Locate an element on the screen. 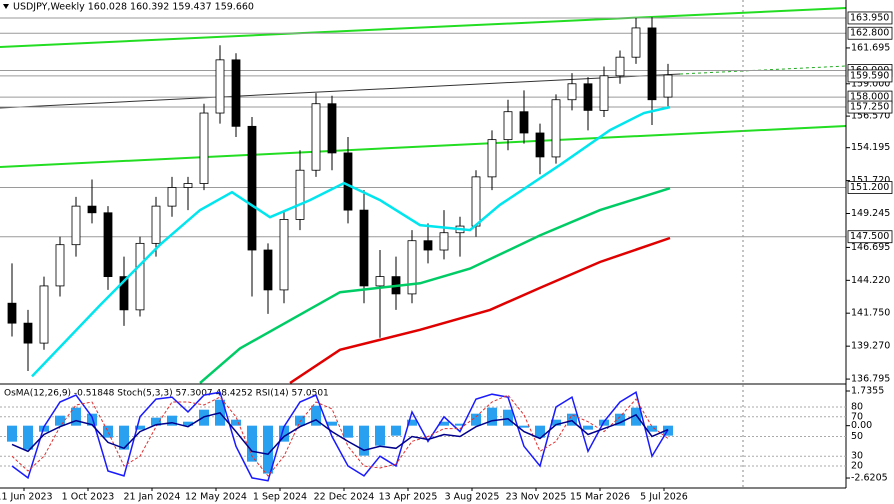 This screenshot has height=504, width=894. y-tick-label: 136.795 is located at coordinates (870, 379).